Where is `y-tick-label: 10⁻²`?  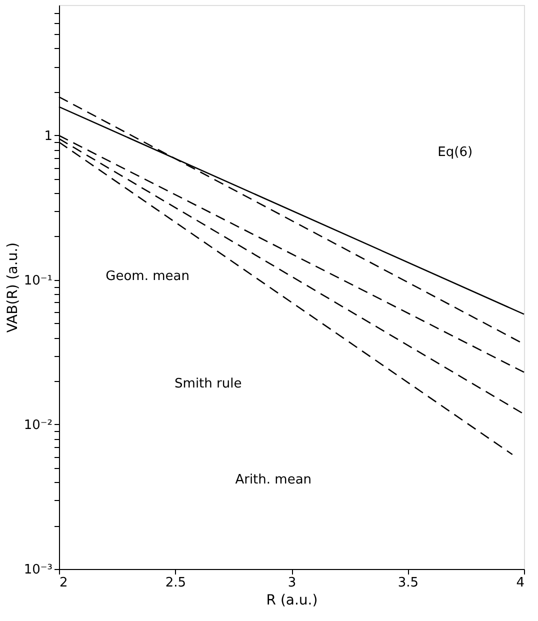
y-tick-label: 10⁻² is located at coordinates (38, 425).